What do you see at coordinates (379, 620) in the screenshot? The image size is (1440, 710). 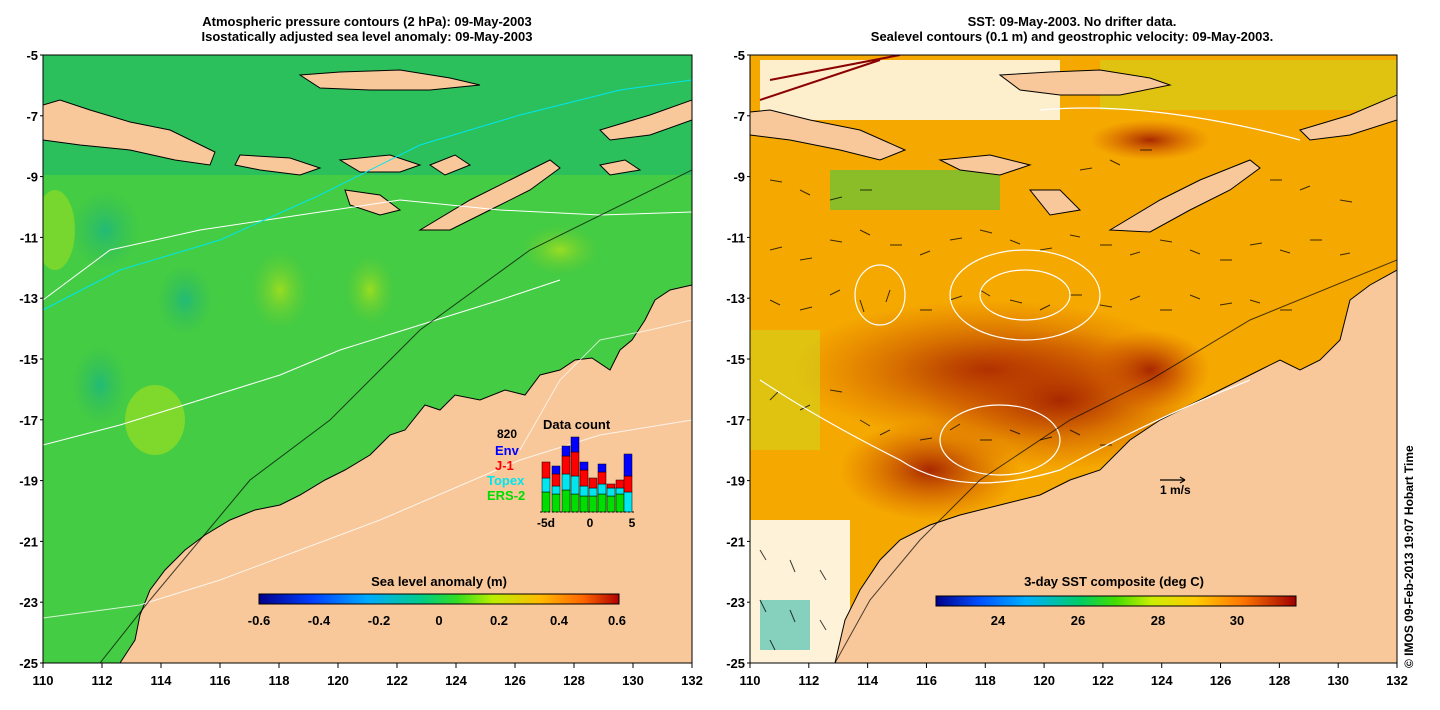 I see `left-cb-tick: -0.2` at bounding box center [379, 620].